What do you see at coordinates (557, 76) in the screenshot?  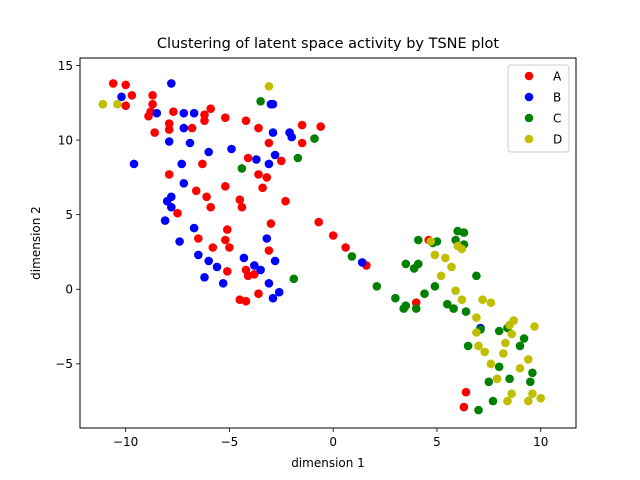 I see `legend-label-a: A` at bounding box center [557, 76].